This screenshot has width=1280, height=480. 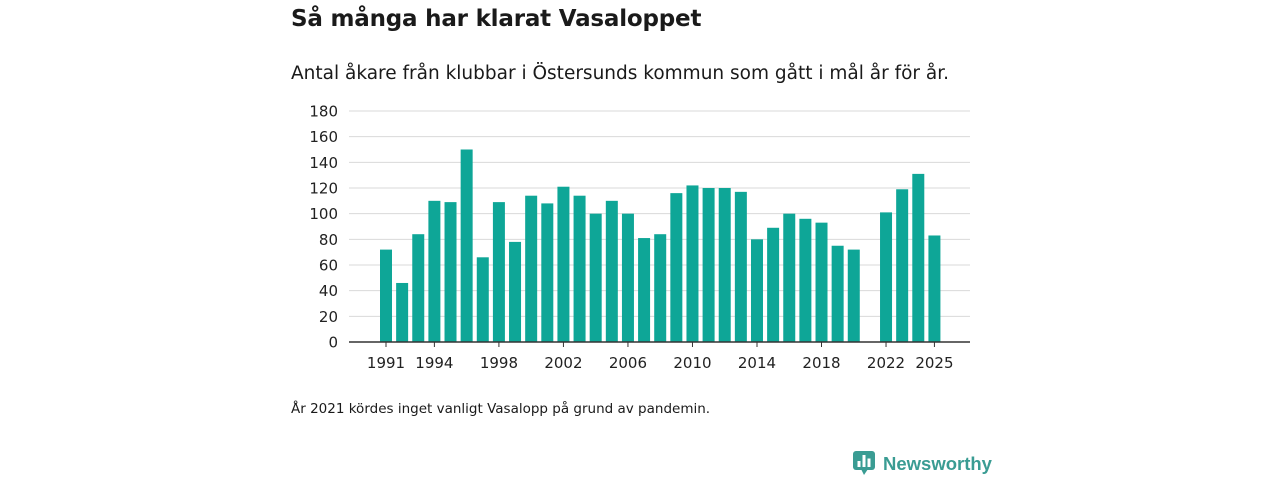 I want to click on bar-2013, so click(x=740, y=266).